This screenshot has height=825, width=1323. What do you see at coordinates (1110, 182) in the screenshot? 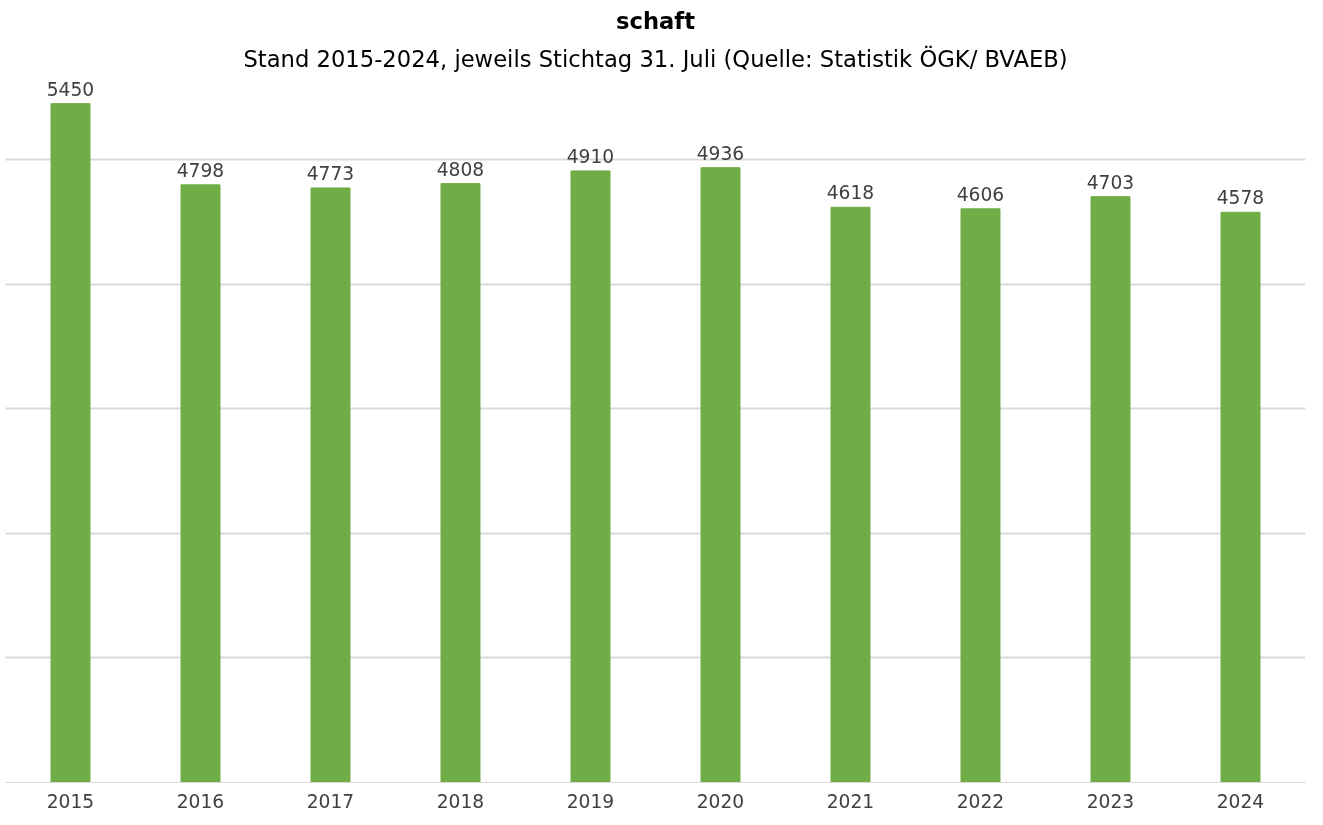
I see `data-label: 4703` at bounding box center [1110, 182].